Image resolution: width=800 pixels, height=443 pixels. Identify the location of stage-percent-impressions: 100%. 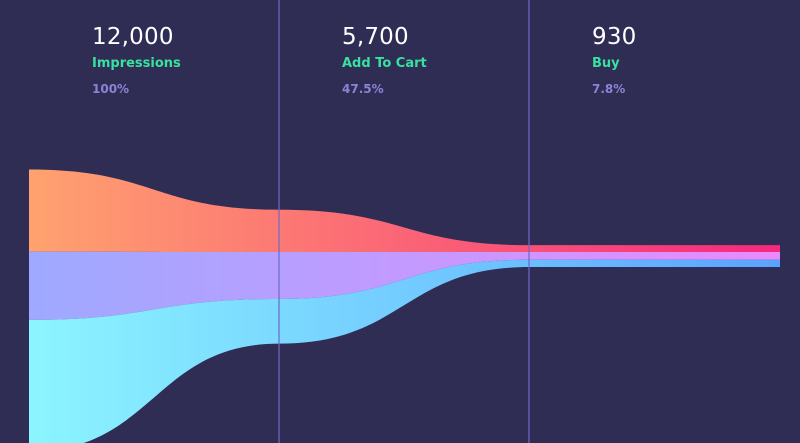
(111, 89).